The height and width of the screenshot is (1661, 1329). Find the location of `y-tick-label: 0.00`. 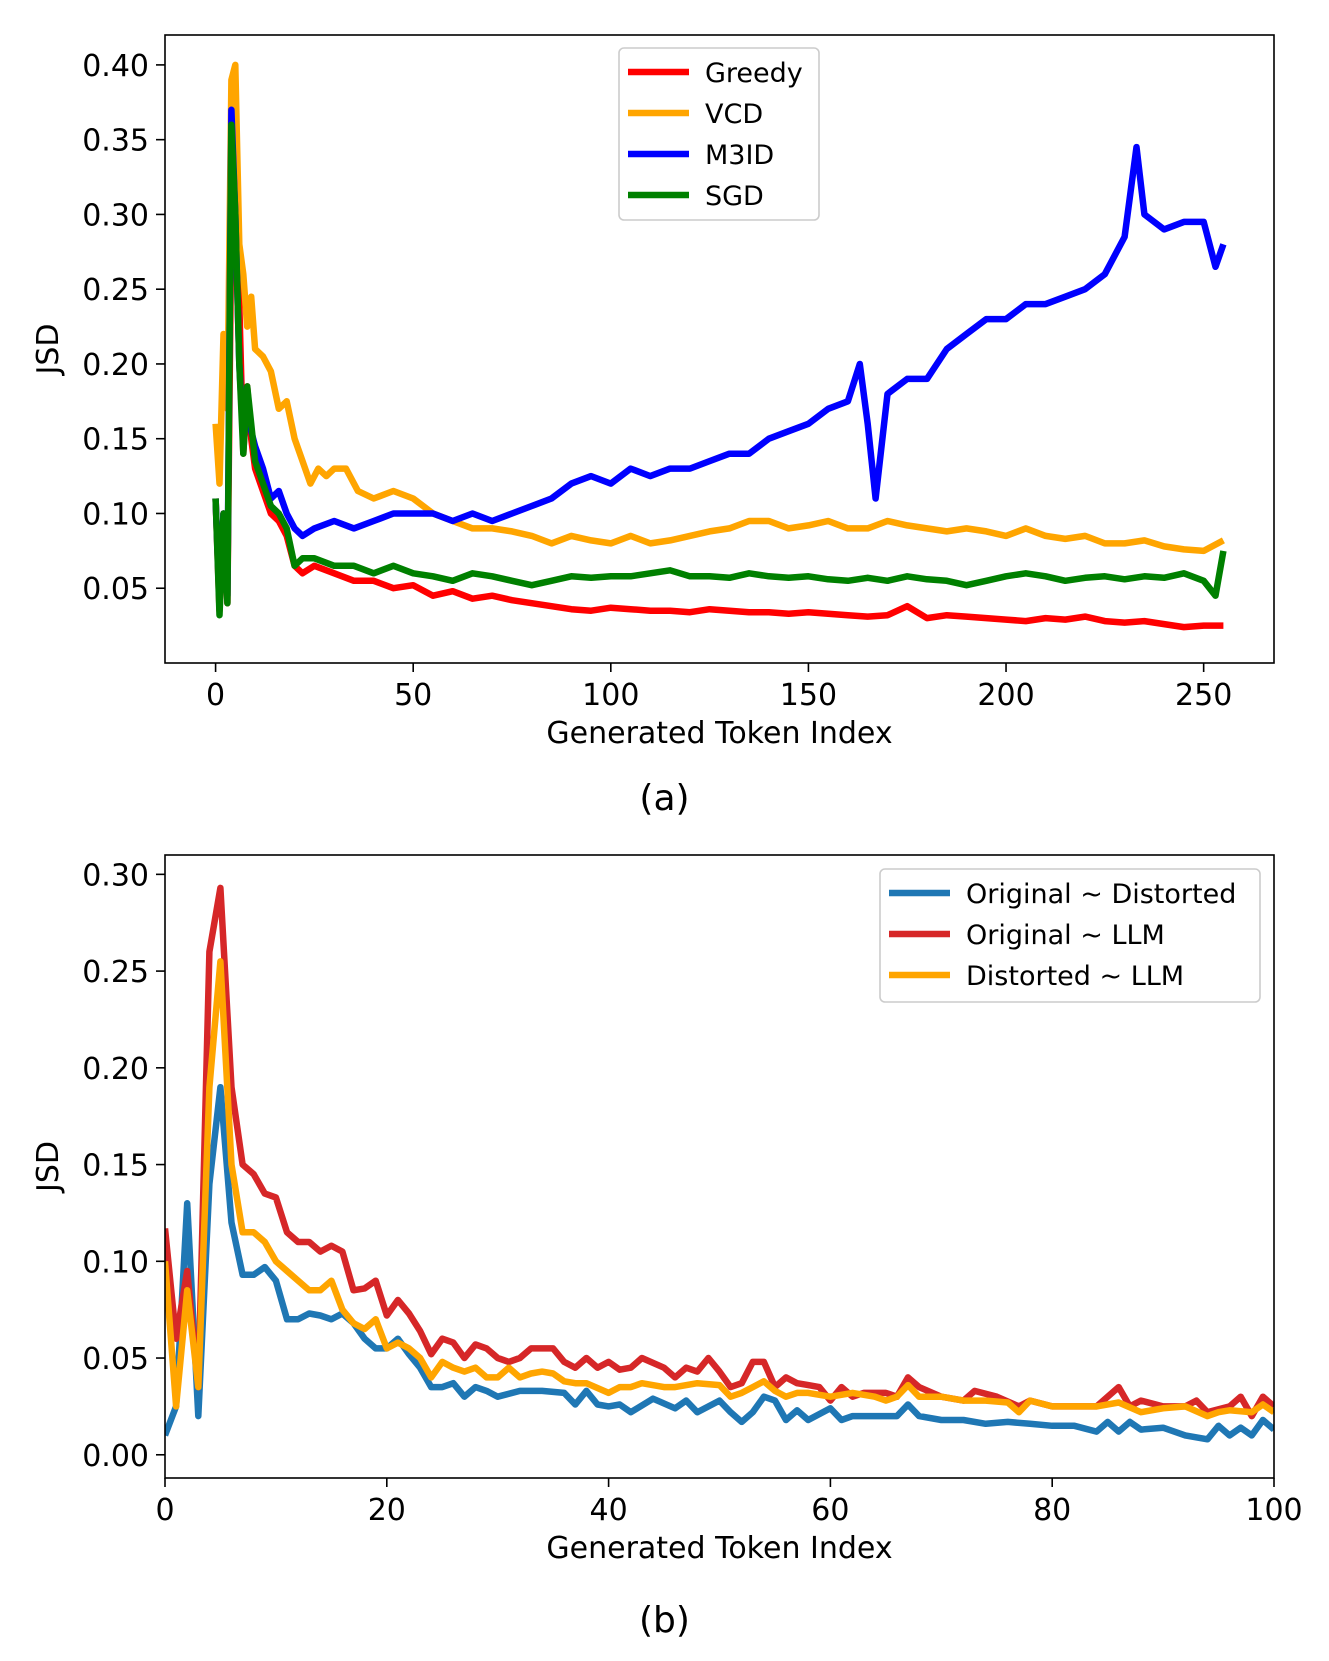

y-tick-label: 0.00 is located at coordinates (115, 1456).